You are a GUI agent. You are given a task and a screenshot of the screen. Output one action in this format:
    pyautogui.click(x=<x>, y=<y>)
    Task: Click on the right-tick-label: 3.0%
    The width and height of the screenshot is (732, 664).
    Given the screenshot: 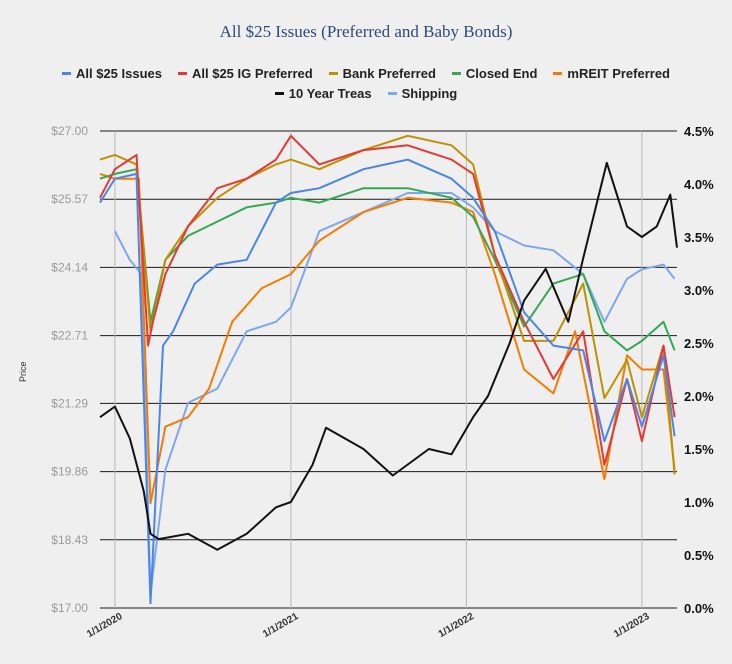 What is the action you would take?
    pyautogui.click(x=699, y=290)
    